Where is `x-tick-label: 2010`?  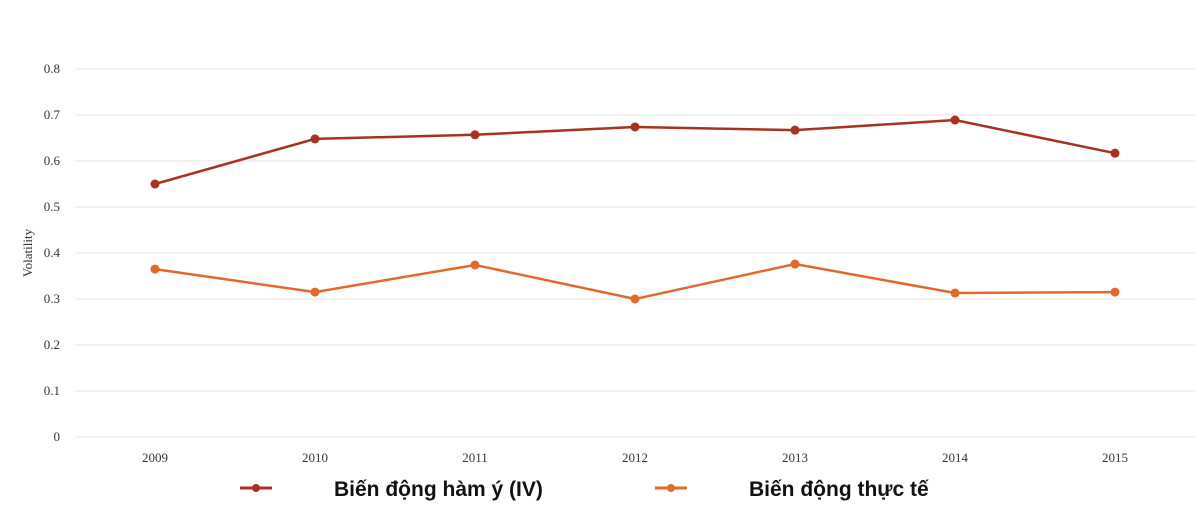
x-tick-label: 2010 is located at coordinates (315, 457).